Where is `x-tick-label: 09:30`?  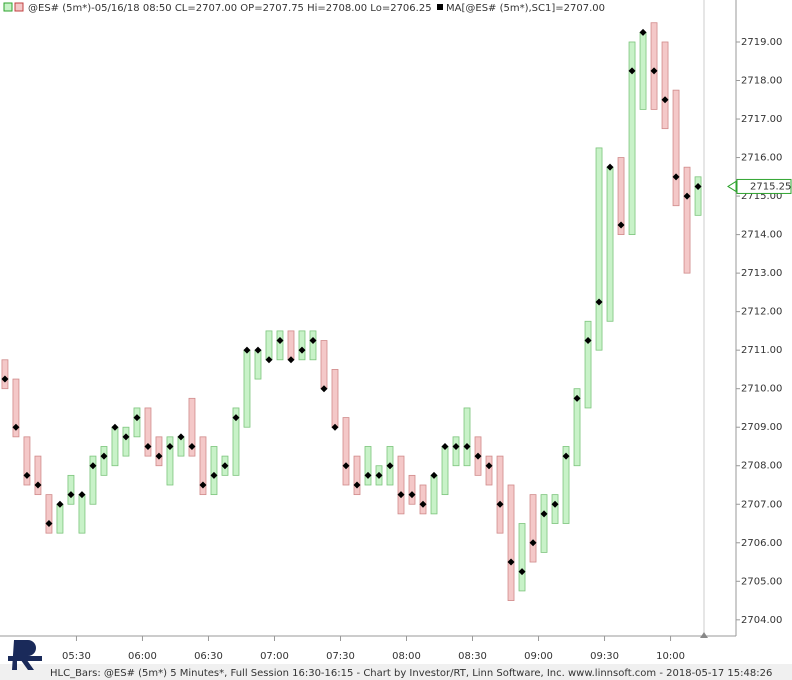 x-tick-label: 09:30 is located at coordinates (604, 656).